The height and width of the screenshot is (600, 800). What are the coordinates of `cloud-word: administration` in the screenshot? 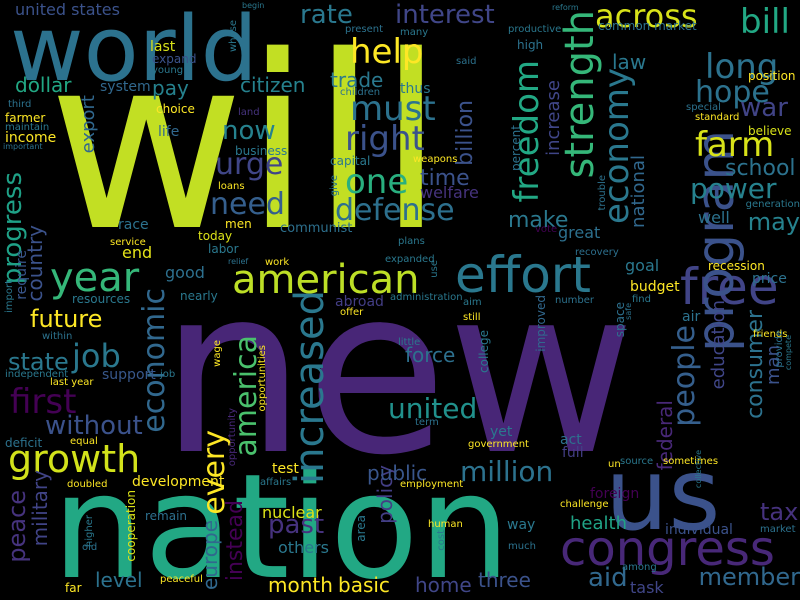 It's located at (426, 297).